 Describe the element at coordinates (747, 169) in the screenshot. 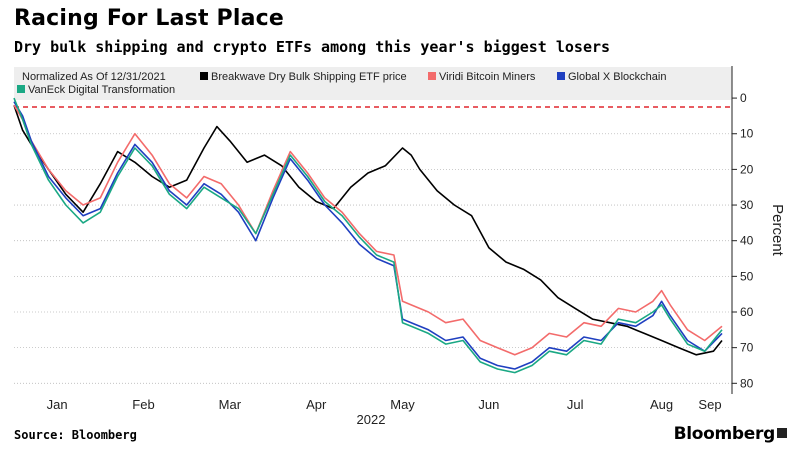

I see `y-tick-label: 20` at that location.